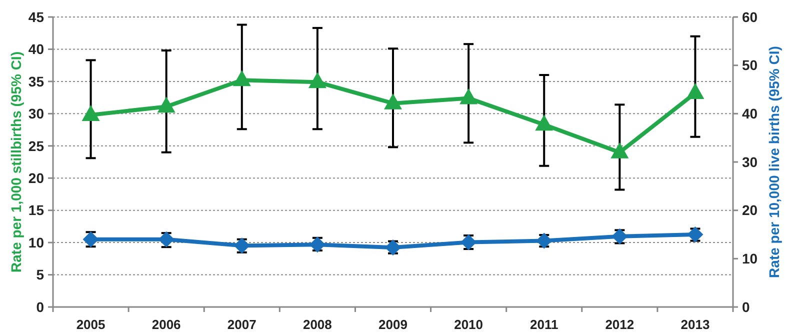 This screenshot has height=334, width=786. What do you see at coordinates (750, 258) in the screenshot?
I see `y2-tick-label: 10` at bounding box center [750, 258].